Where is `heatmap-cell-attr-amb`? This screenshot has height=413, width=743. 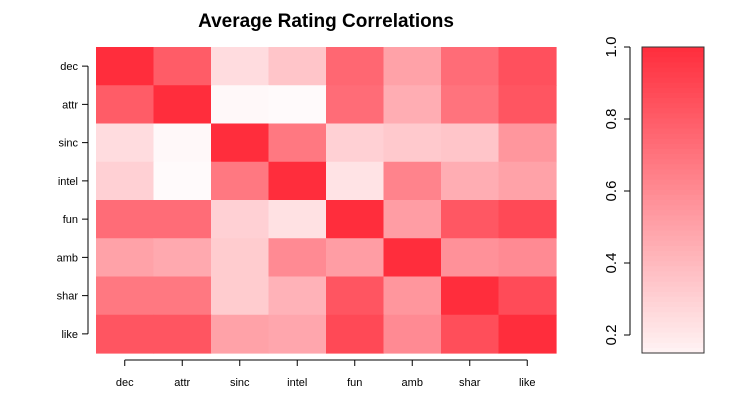
heatmap-cell-attr-amb is located at coordinates (412, 105).